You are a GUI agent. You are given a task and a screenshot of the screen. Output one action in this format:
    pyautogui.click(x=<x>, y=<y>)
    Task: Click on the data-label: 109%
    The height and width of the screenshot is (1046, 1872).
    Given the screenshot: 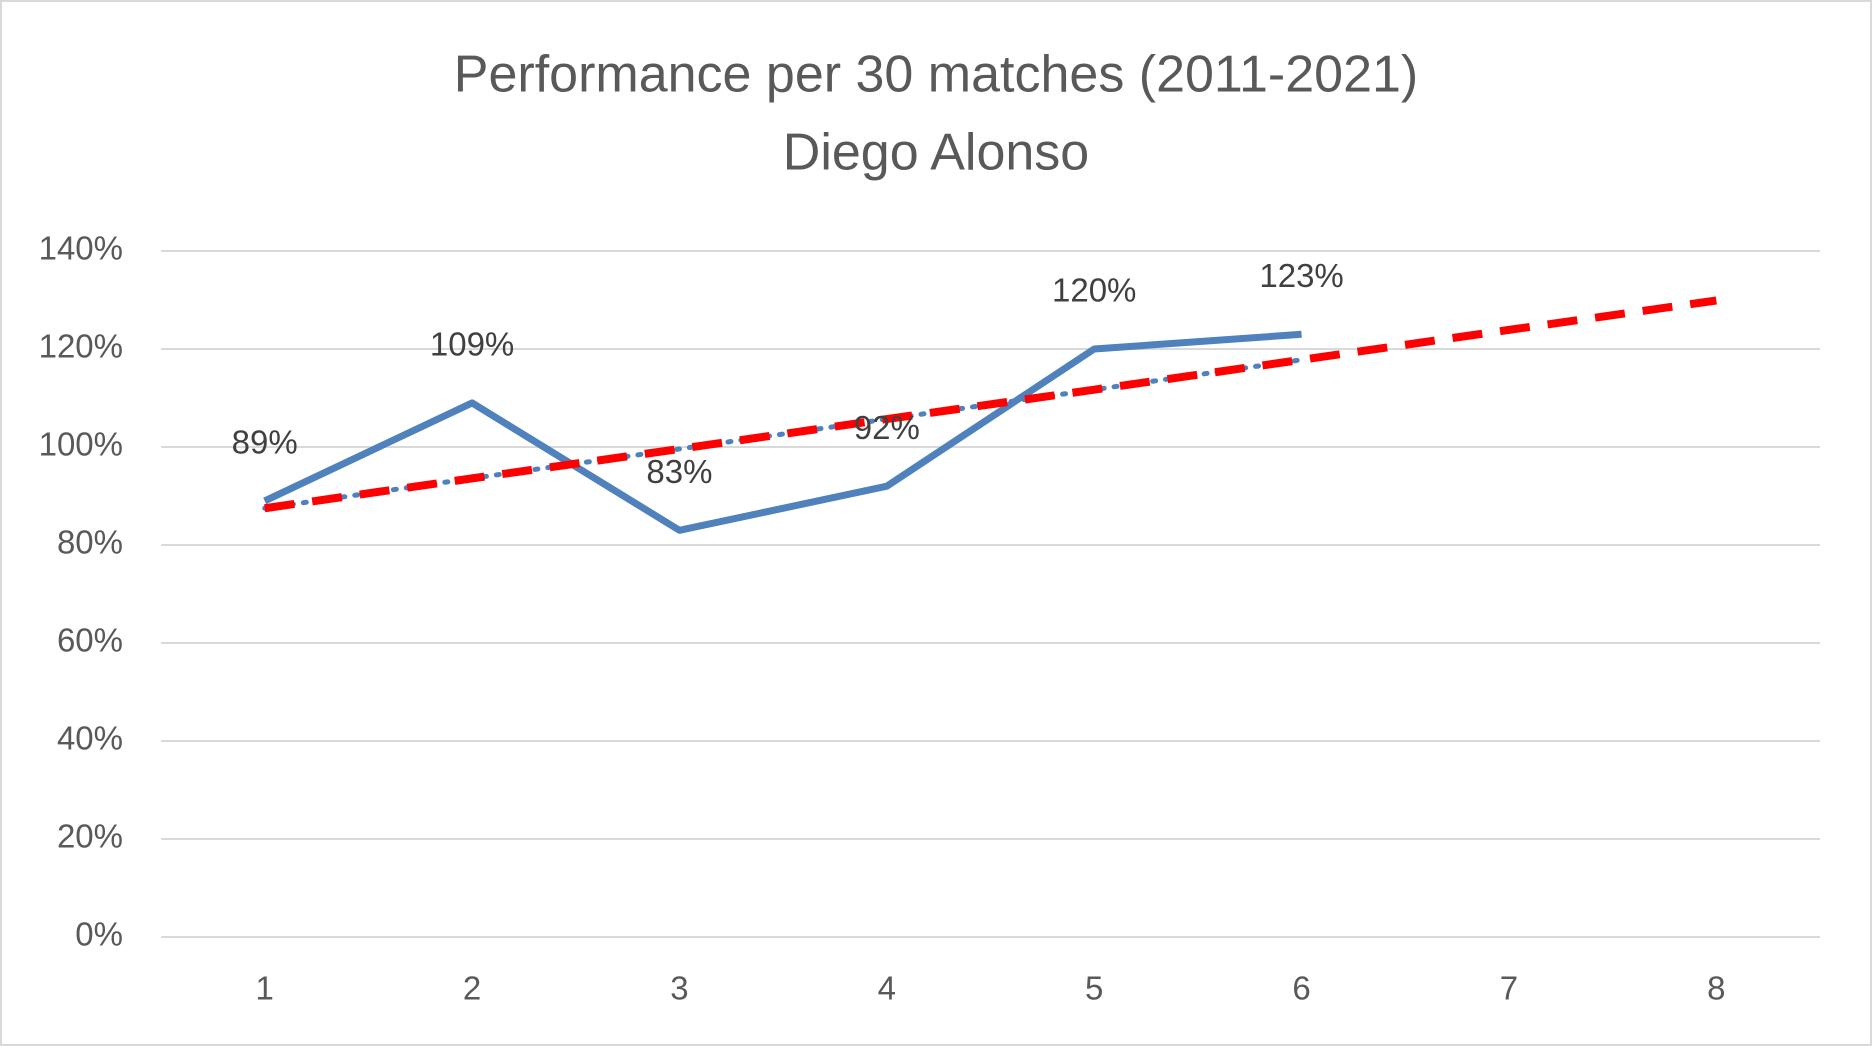 What is the action you would take?
    pyautogui.click(x=472, y=344)
    